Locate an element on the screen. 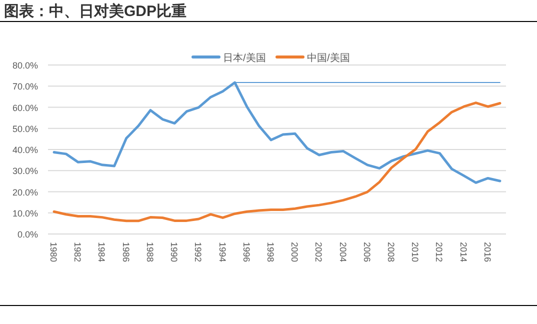  x-tick-label: 1986 is located at coordinates (125, 252).